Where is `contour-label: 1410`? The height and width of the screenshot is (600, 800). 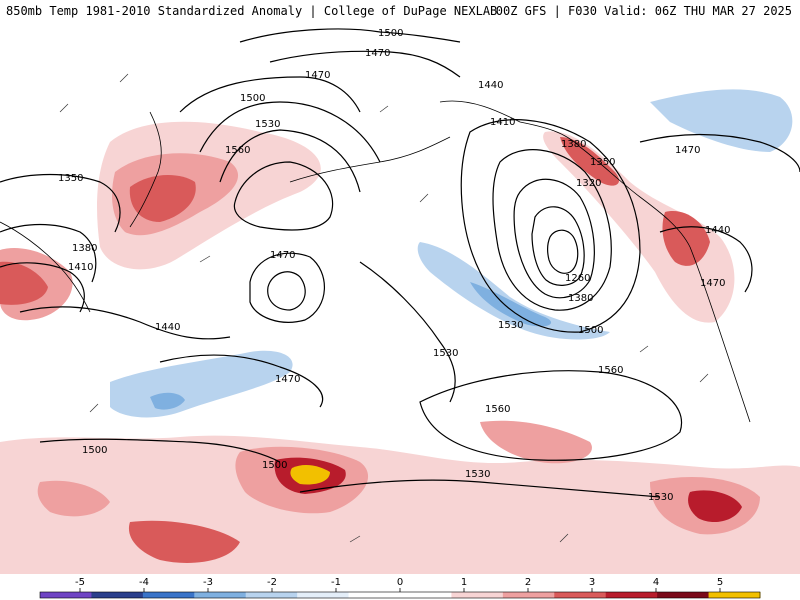 contour-label: 1410 is located at coordinates (502, 122).